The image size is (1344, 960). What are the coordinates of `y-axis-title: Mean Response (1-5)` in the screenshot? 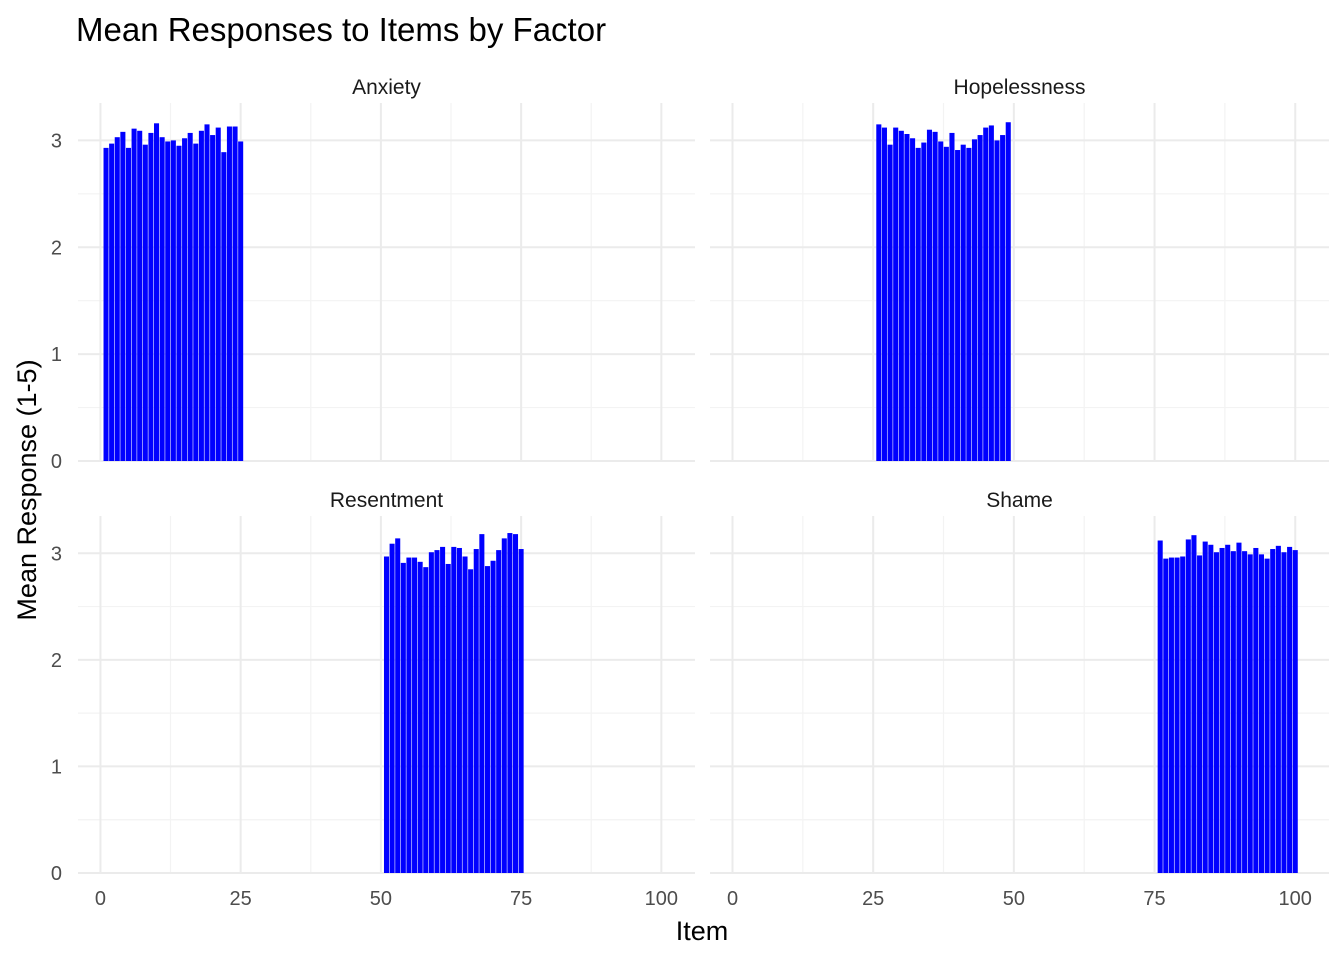 It's located at (27, 489).